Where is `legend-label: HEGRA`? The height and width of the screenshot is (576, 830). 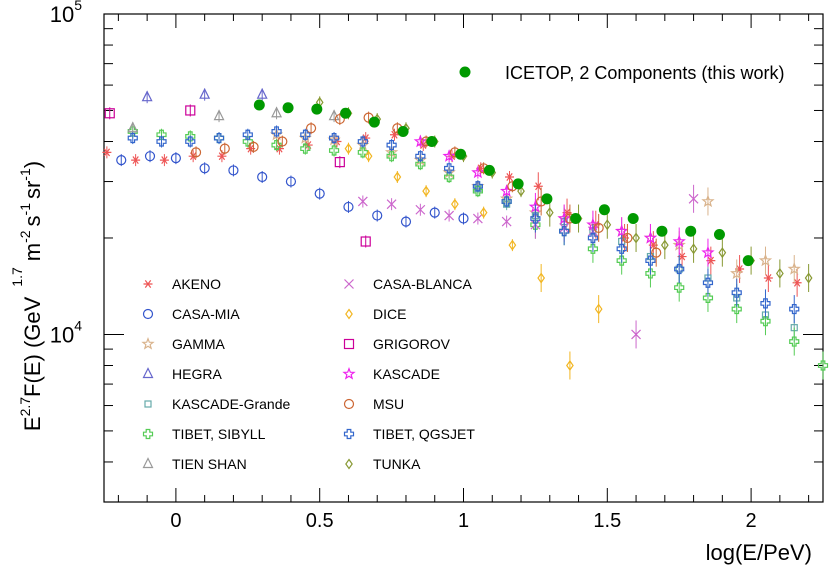 legend-label: HEGRA is located at coordinates (197, 374).